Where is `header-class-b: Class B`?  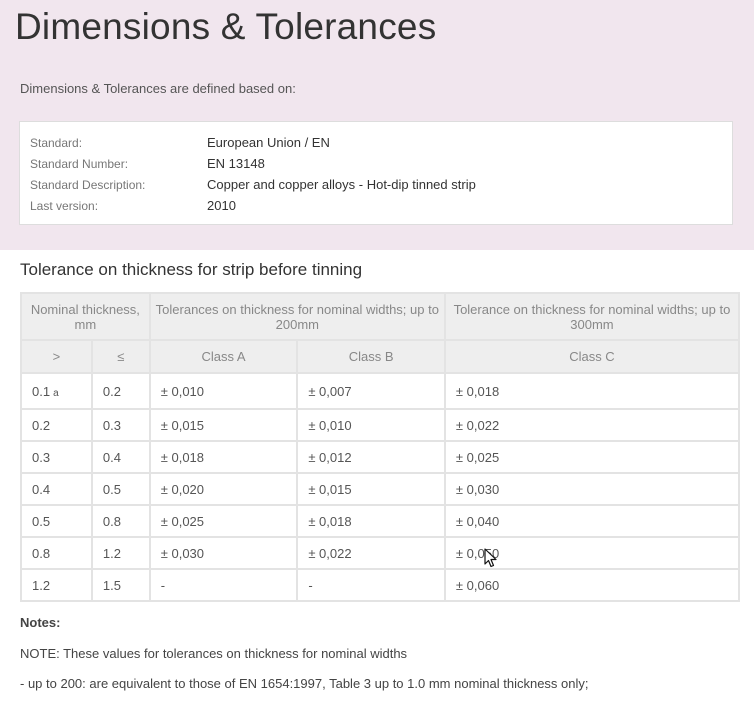 header-class-b: Class B is located at coordinates (371, 356).